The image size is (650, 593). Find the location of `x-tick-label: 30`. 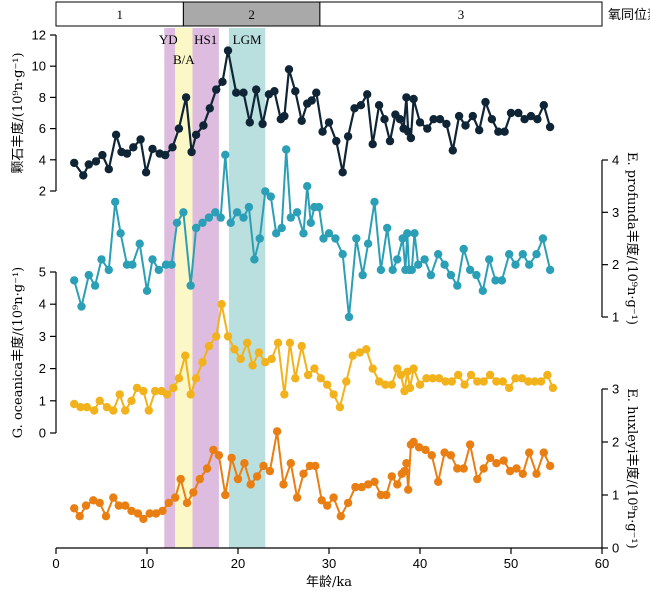

x-tick-label: 30 is located at coordinates (329, 563).